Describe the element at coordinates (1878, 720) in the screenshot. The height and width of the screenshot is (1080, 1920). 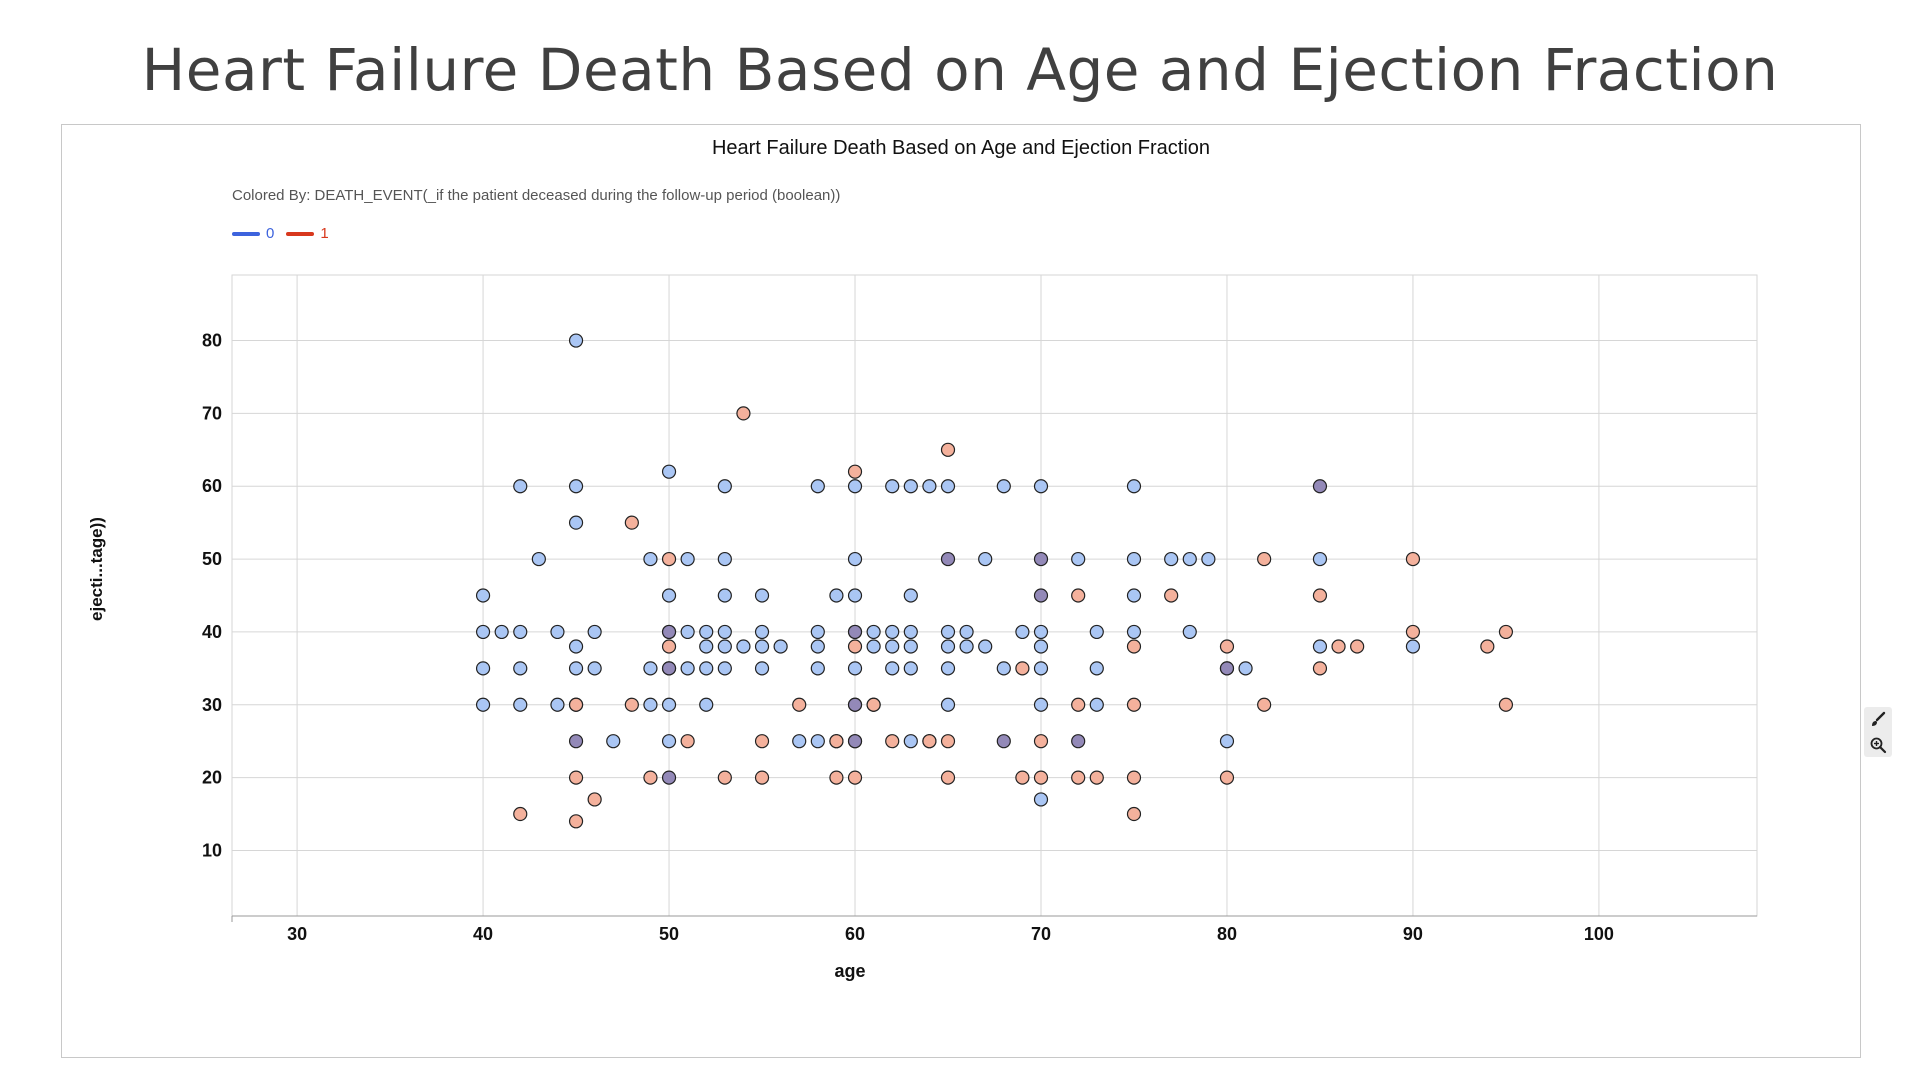
I see `brush-icon` at that location.